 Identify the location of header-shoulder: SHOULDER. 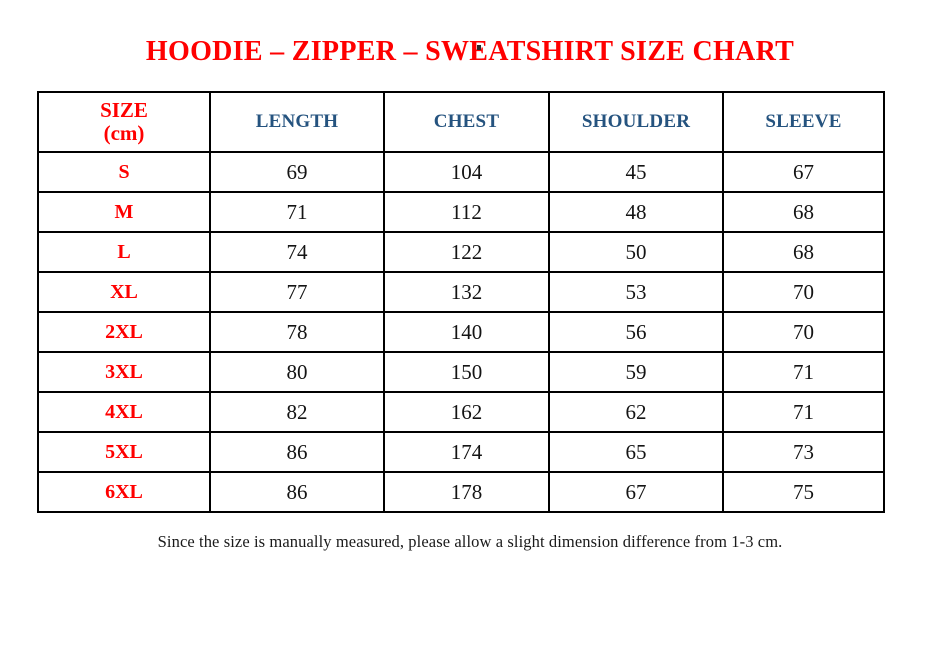
(636, 122).